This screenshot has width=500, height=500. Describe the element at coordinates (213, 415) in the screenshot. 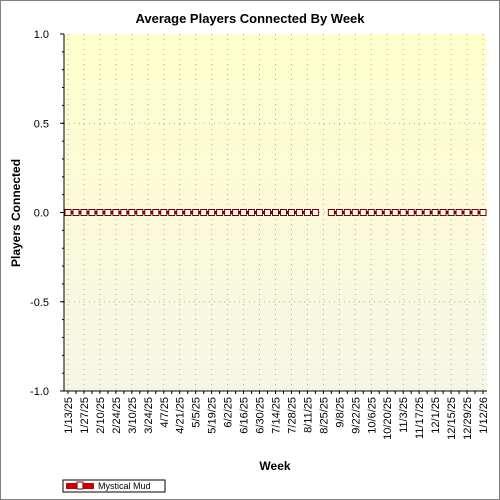

I see `x-tick-label: 5/19/25` at that location.